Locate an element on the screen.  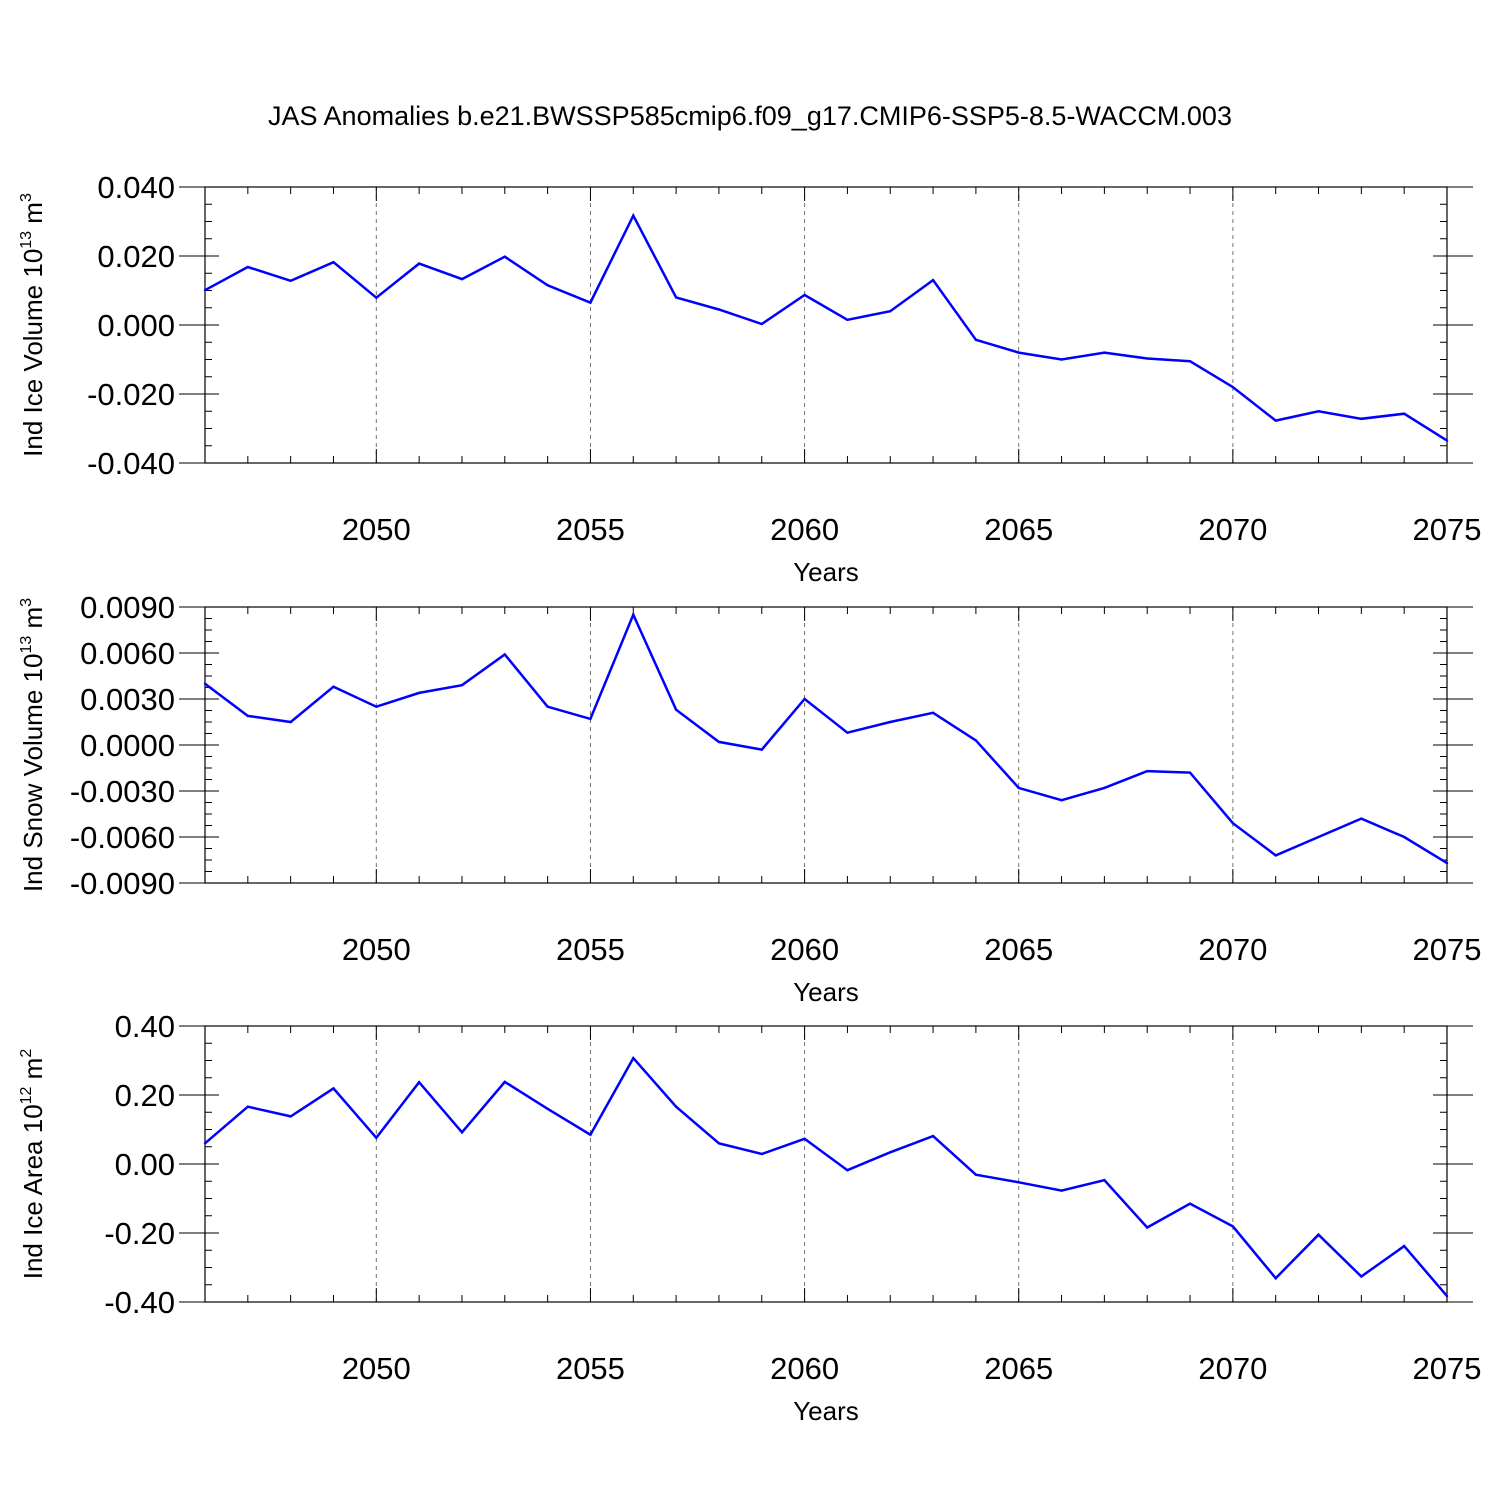
y-tick-label: 0.0000 is located at coordinates (127, 745).